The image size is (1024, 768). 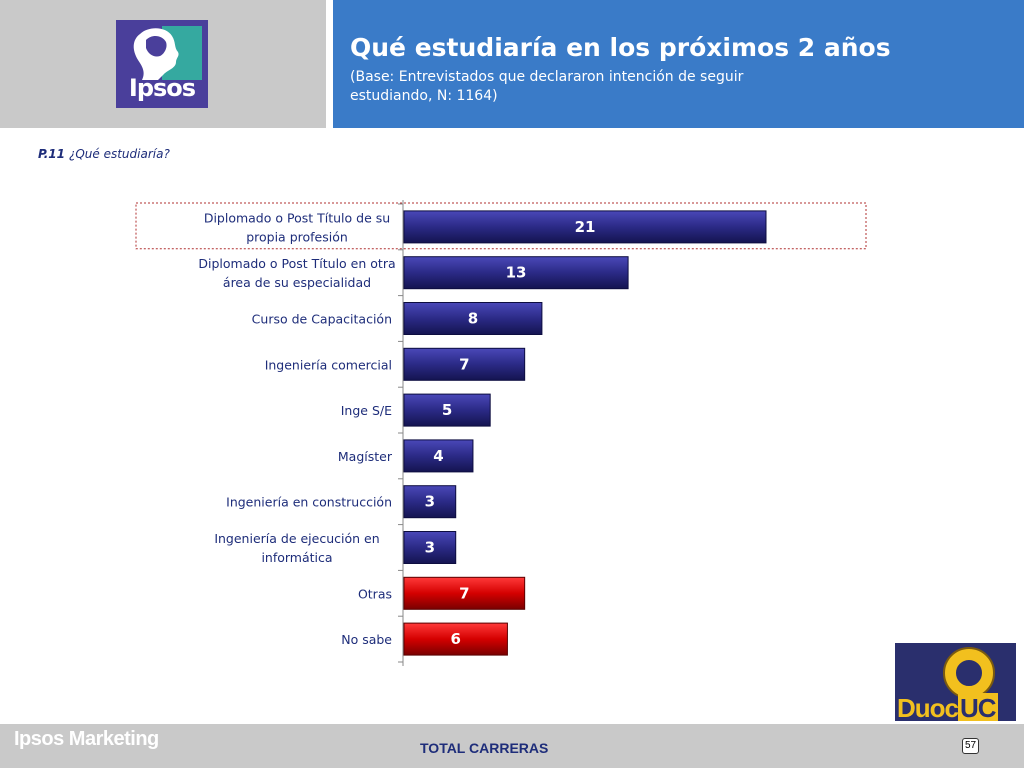 I want to click on duoc-uc-logo: DuocUC, so click(x=955, y=682).